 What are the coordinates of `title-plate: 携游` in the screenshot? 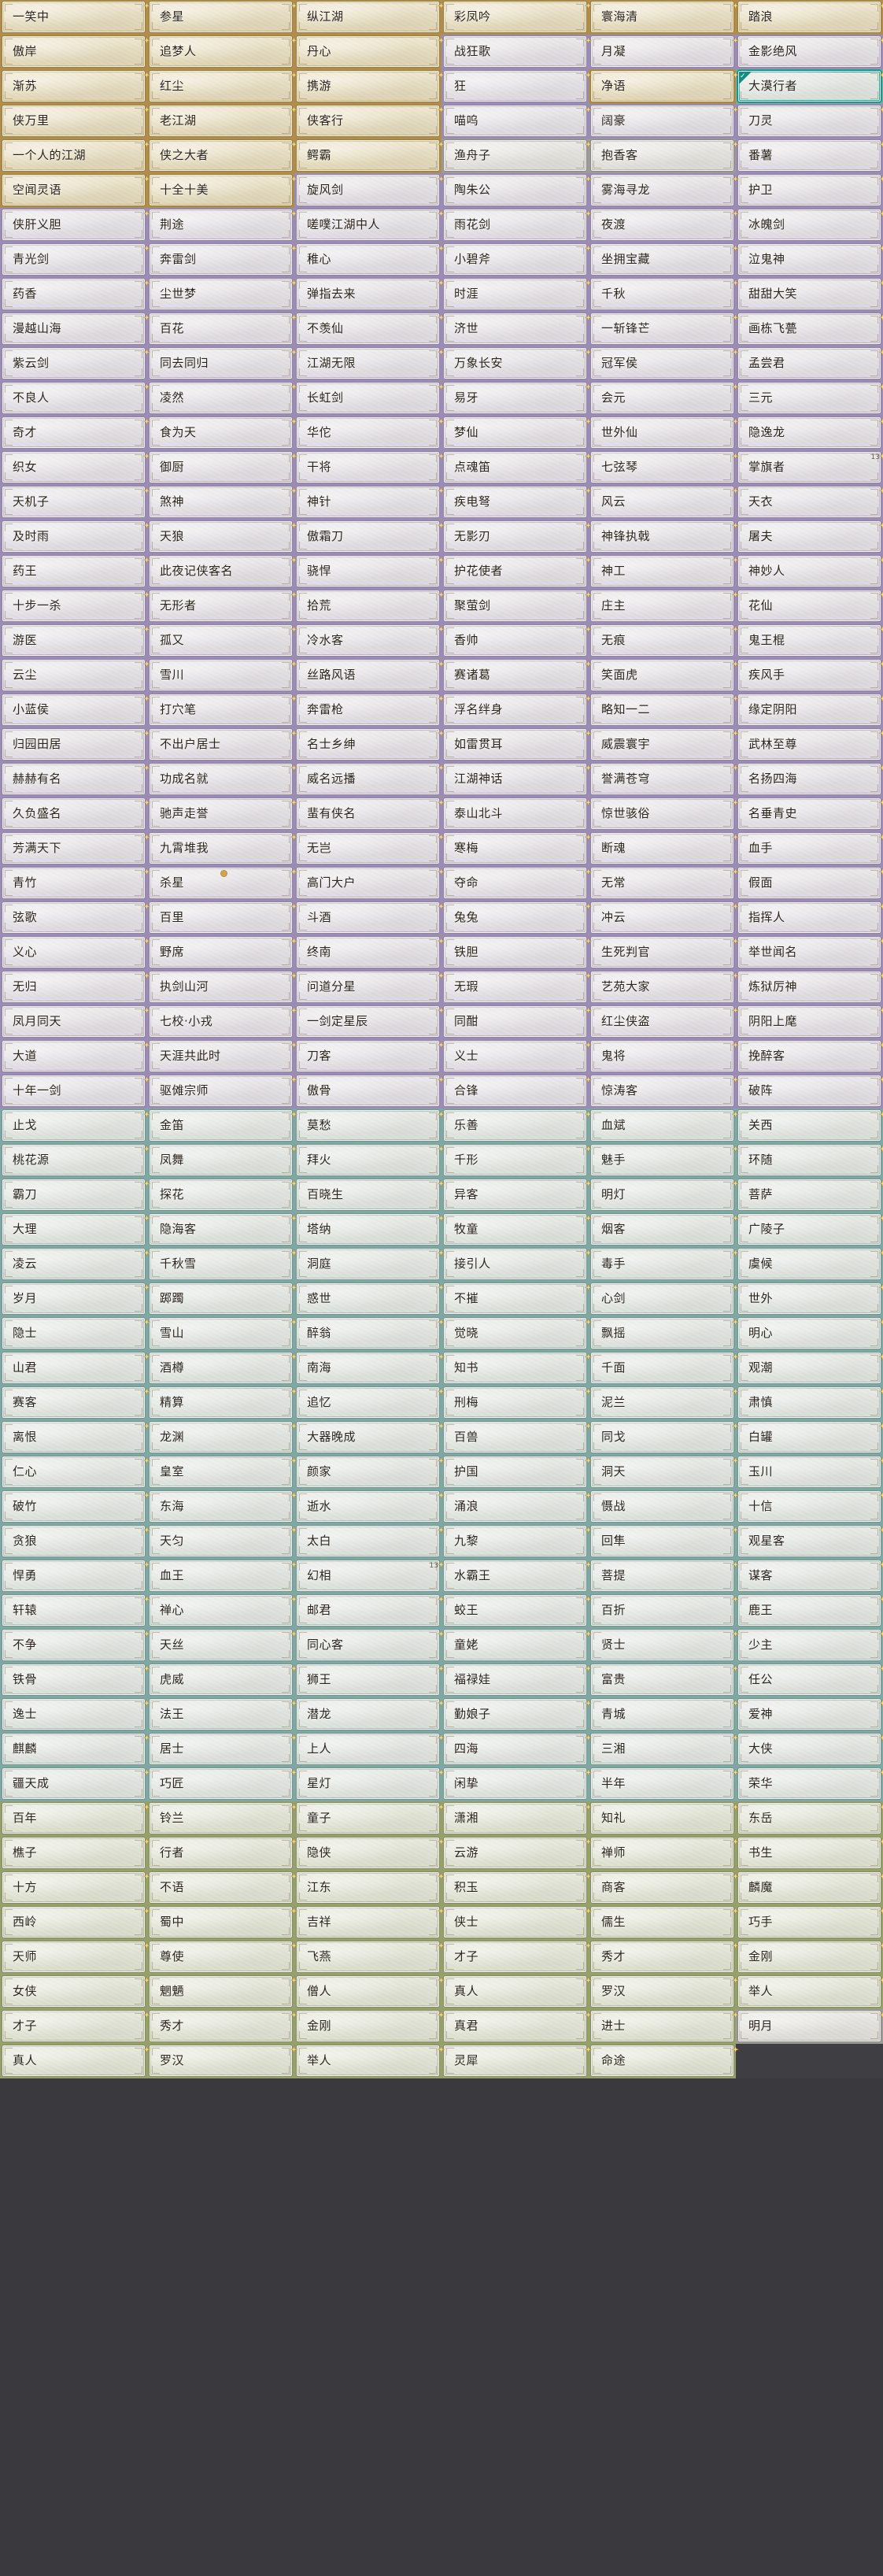 It's located at (368, 86).